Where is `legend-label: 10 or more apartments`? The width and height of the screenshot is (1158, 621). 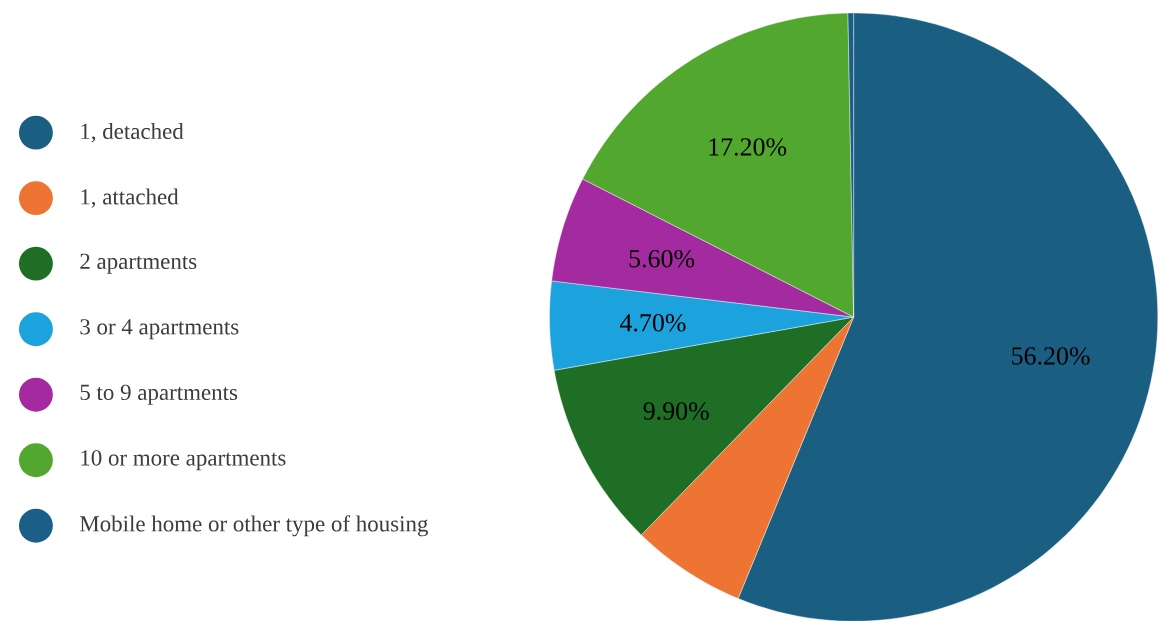 legend-label: 10 or more apartments is located at coordinates (183, 460).